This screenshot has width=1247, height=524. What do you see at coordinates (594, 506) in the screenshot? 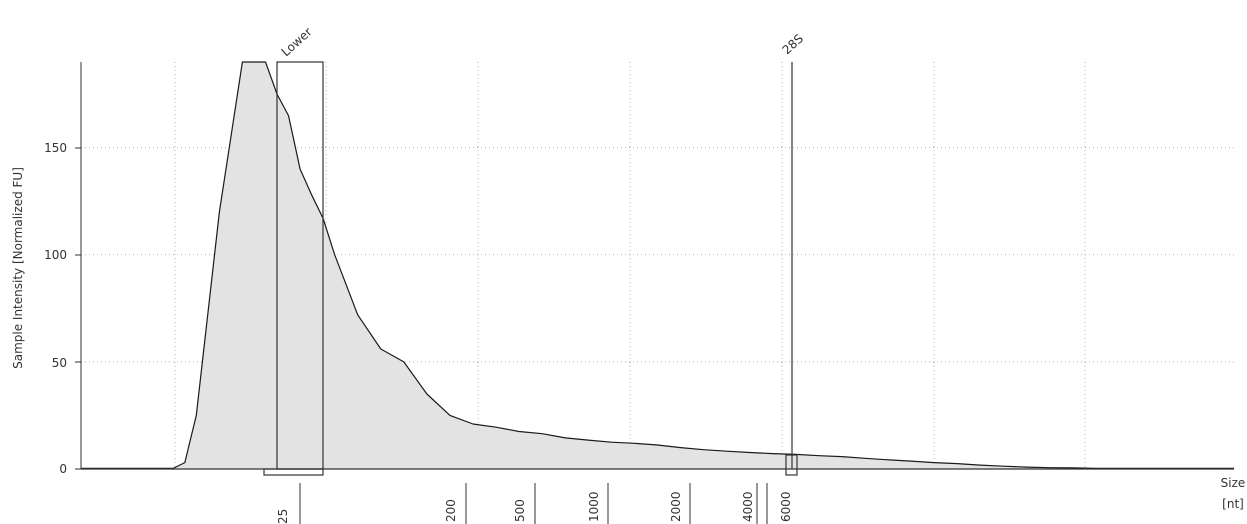
I see `x-tick-label: 1000` at bounding box center [594, 506].